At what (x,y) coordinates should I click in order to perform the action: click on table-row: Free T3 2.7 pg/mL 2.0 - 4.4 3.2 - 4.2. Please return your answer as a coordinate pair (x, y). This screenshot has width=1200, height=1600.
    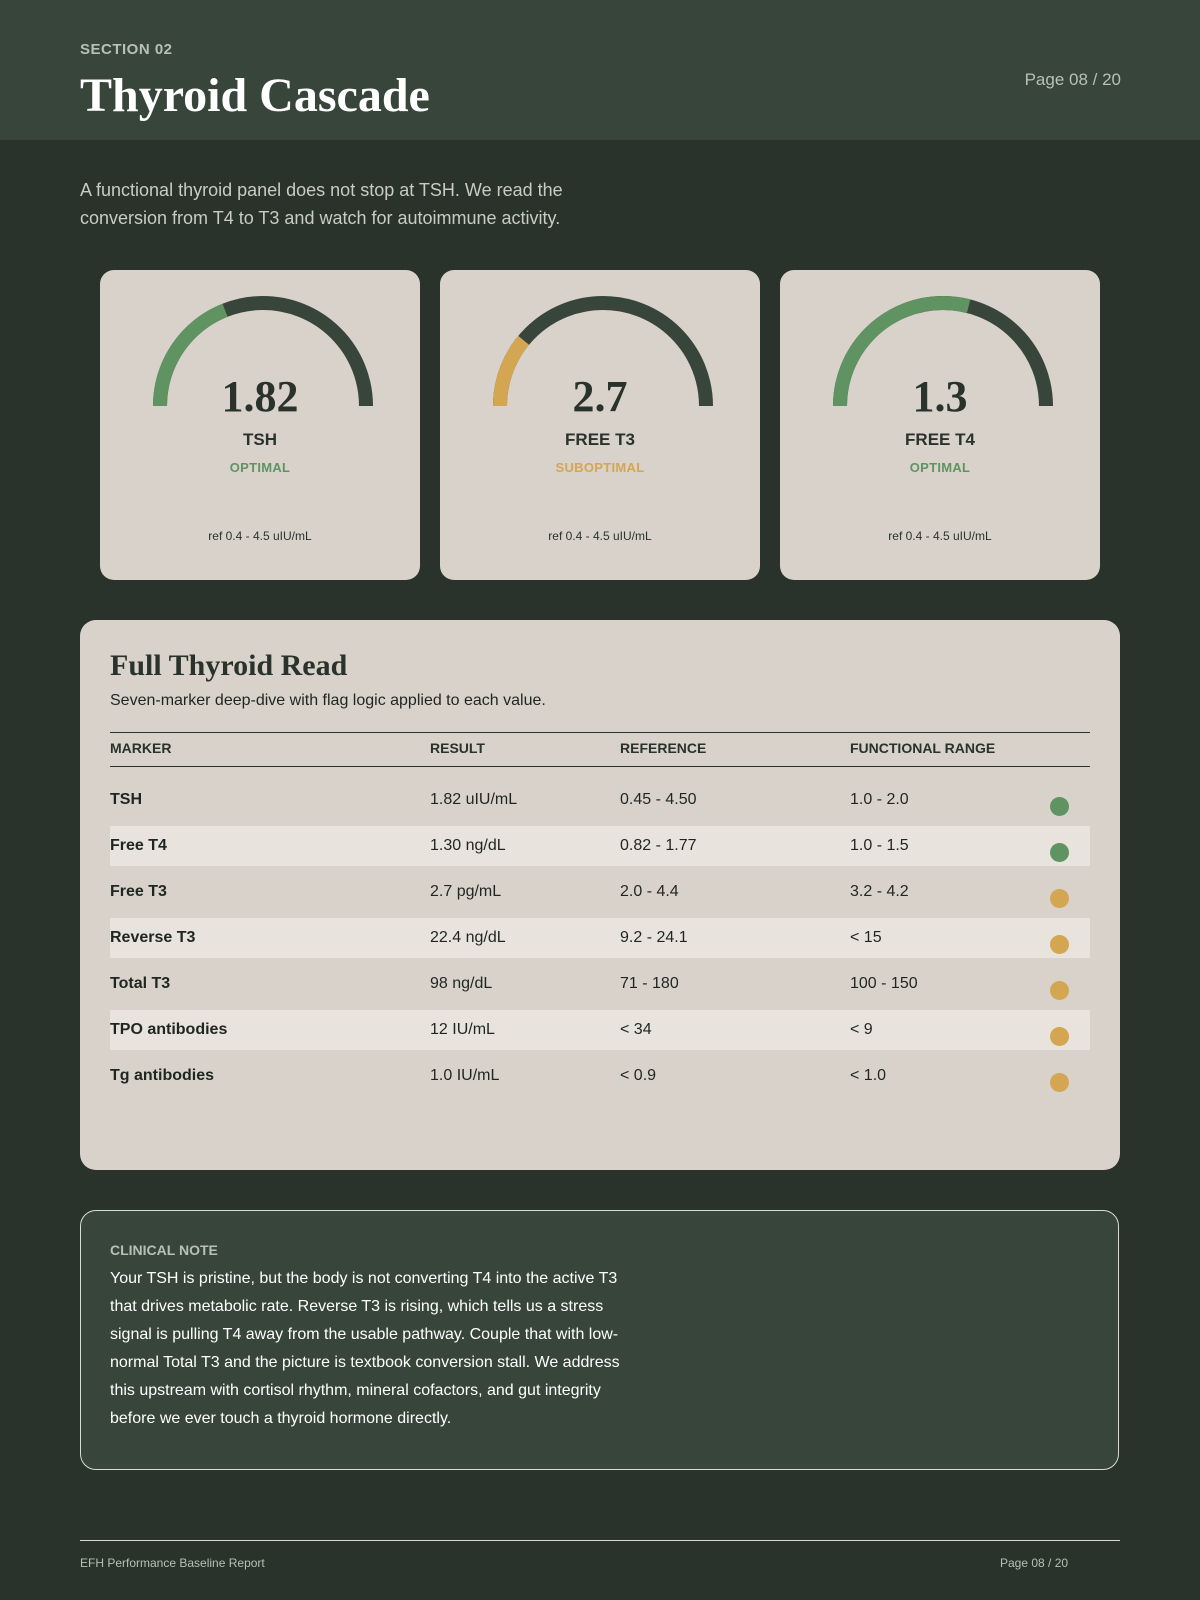
    Looking at the image, I should click on (600, 892).